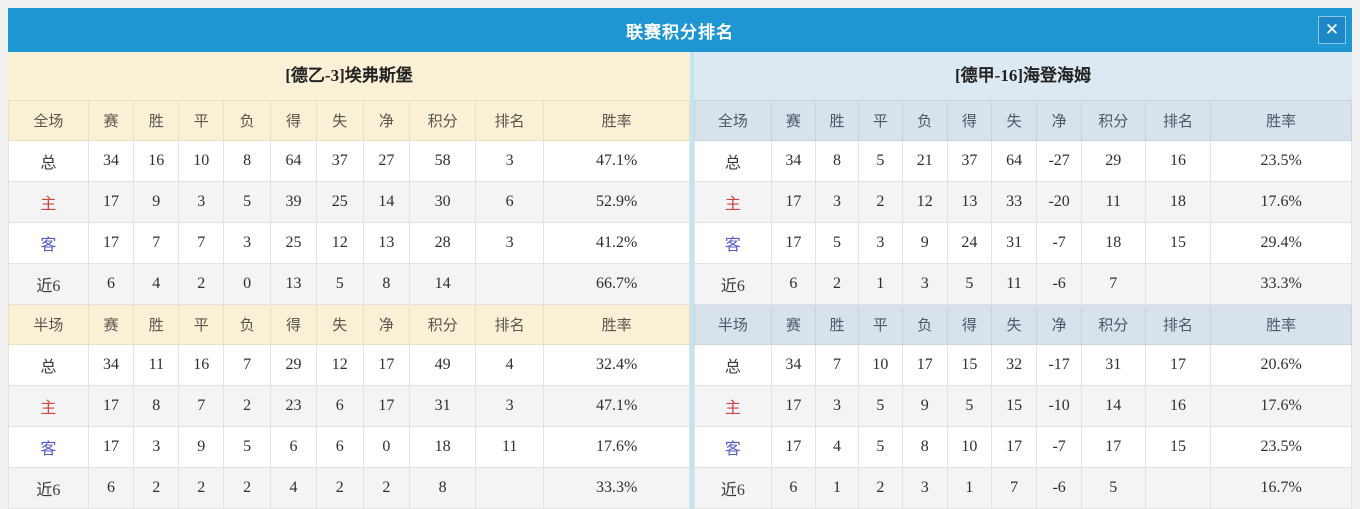 The width and height of the screenshot is (1360, 509). Describe the element at coordinates (443, 243) in the screenshot. I see `points-cell: 28` at that location.